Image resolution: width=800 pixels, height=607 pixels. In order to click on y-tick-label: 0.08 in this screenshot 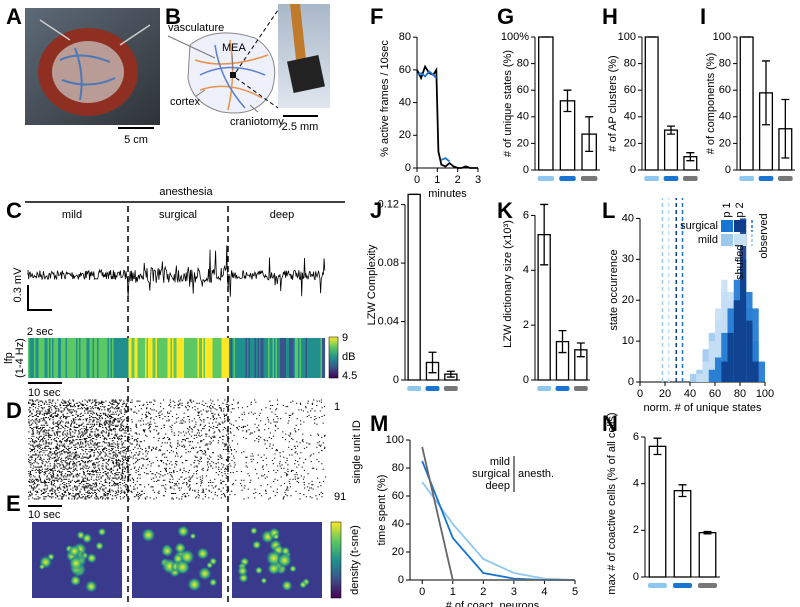, I will do `click(388, 263)`.